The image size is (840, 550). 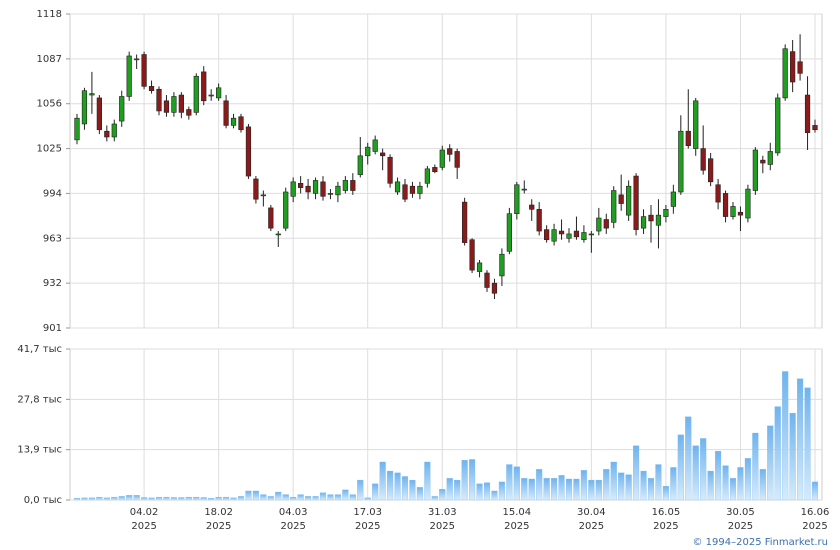 What do you see at coordinates (760, 542) in the screenshot?
I see `footer: © 1994–2025 Finmarket.ru` at bounding box center [760, 542].